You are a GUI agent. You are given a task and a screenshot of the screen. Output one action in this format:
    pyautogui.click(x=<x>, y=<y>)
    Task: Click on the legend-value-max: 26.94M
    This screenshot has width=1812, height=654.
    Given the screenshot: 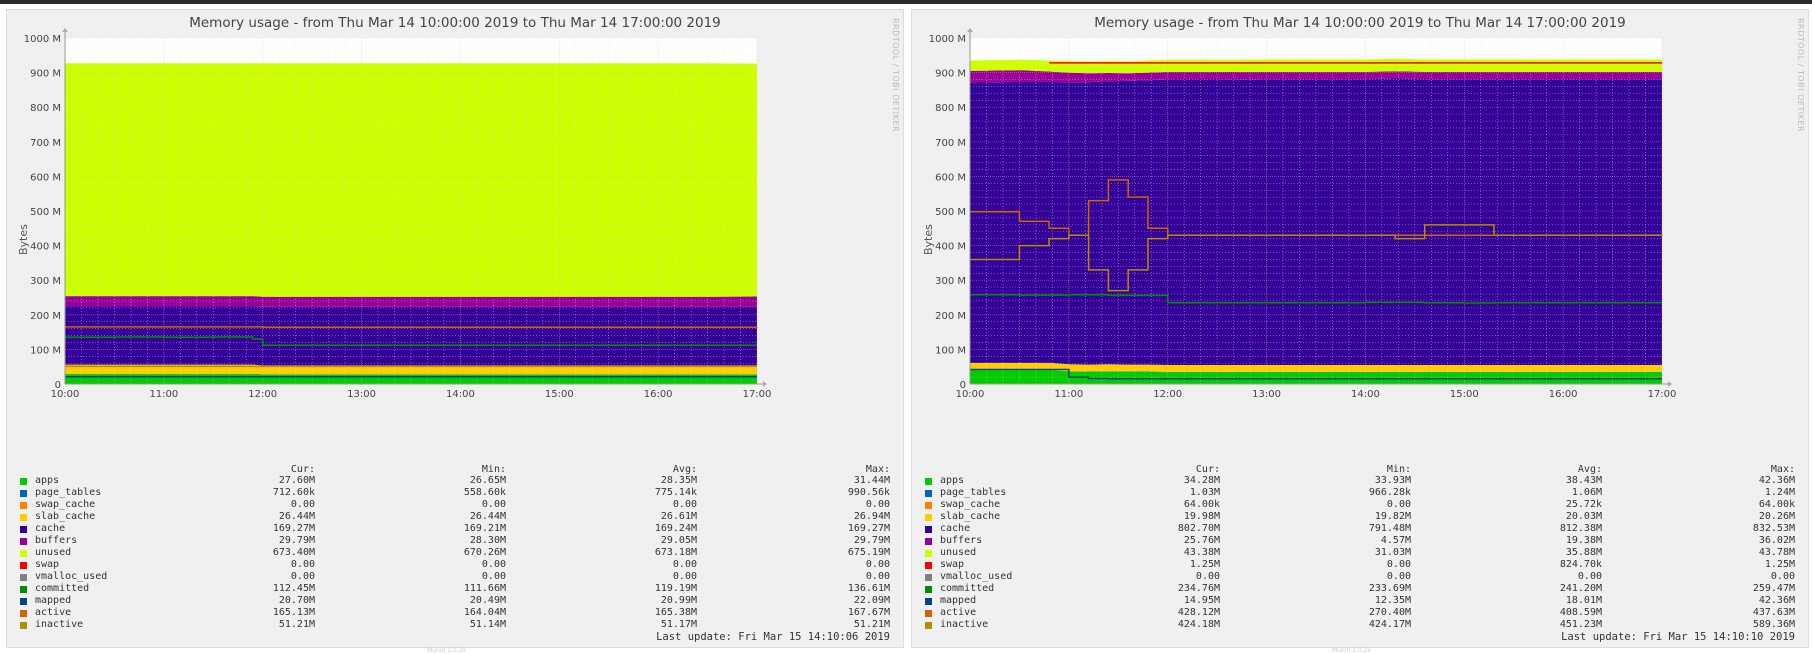 What is the action you would take?
    pyautogui.click(x=830, y=517)
    